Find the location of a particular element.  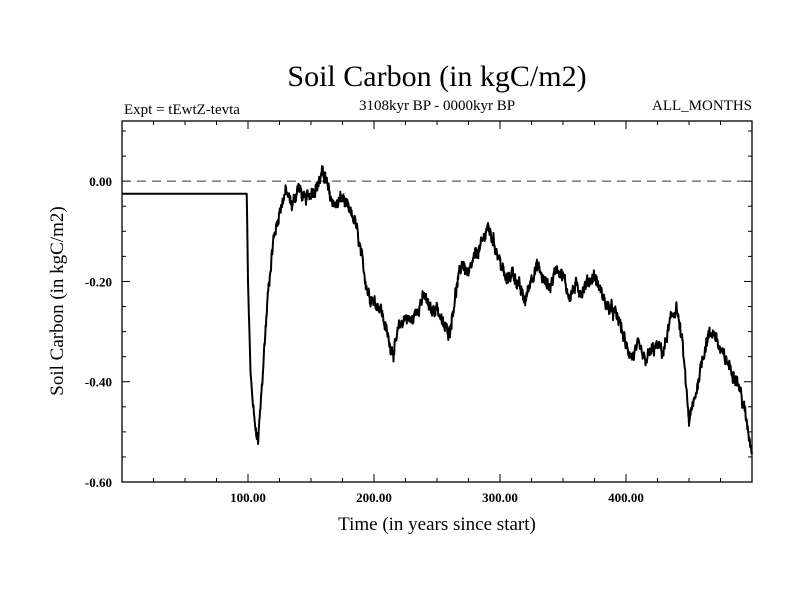

y-tick-label: -0.40 is located at coordinates (98, 382).